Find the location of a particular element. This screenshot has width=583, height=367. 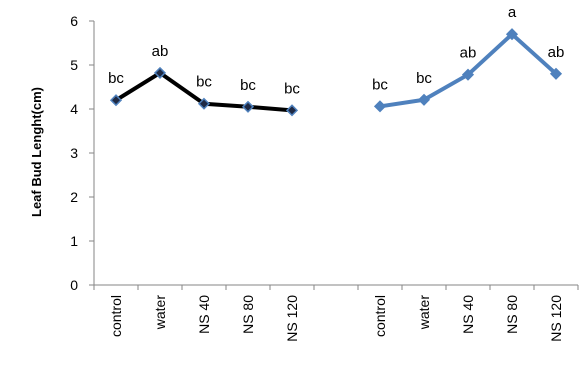

y-axis-title: Leaf Bud Lenght(cm) is located at coordinates (36, 152).